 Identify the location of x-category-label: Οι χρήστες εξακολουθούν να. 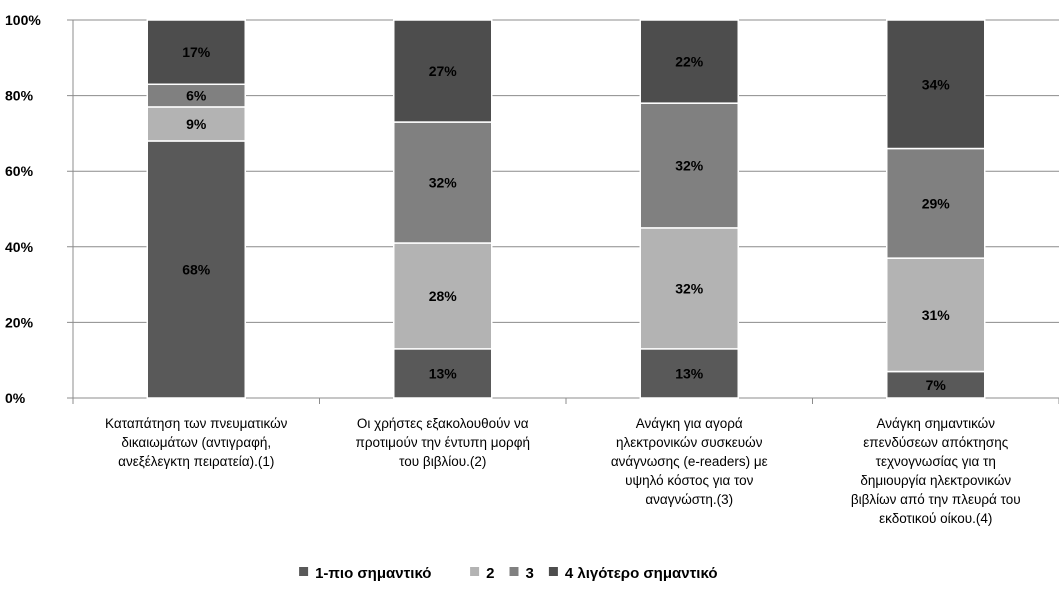
(443, 423).